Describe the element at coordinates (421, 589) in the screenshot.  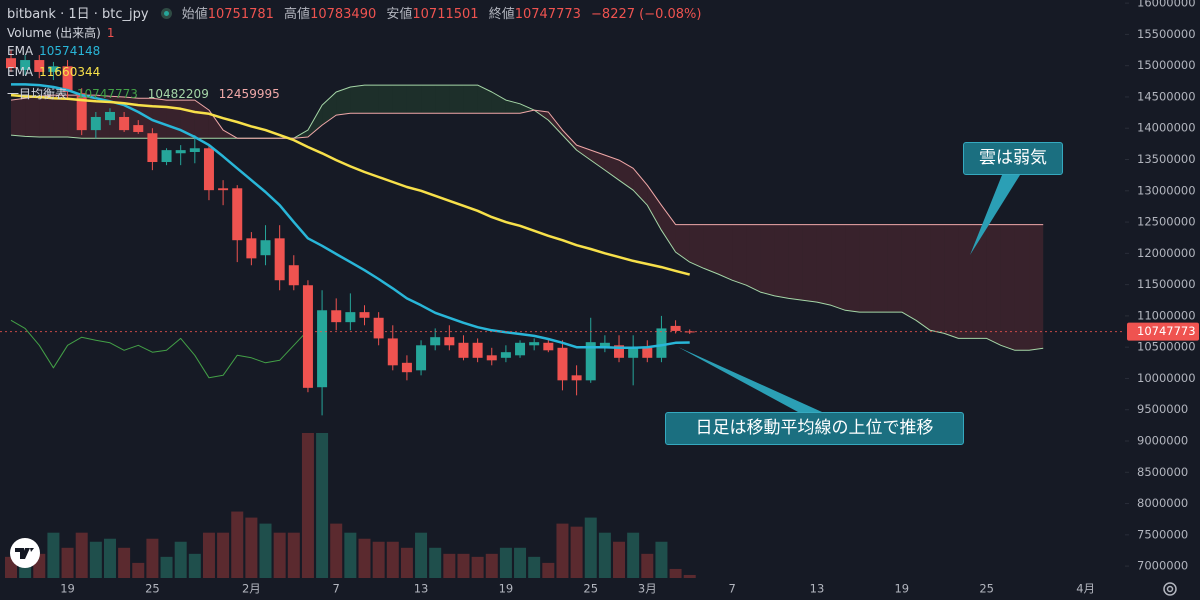
I see `x-tick-label: 13` at that location.